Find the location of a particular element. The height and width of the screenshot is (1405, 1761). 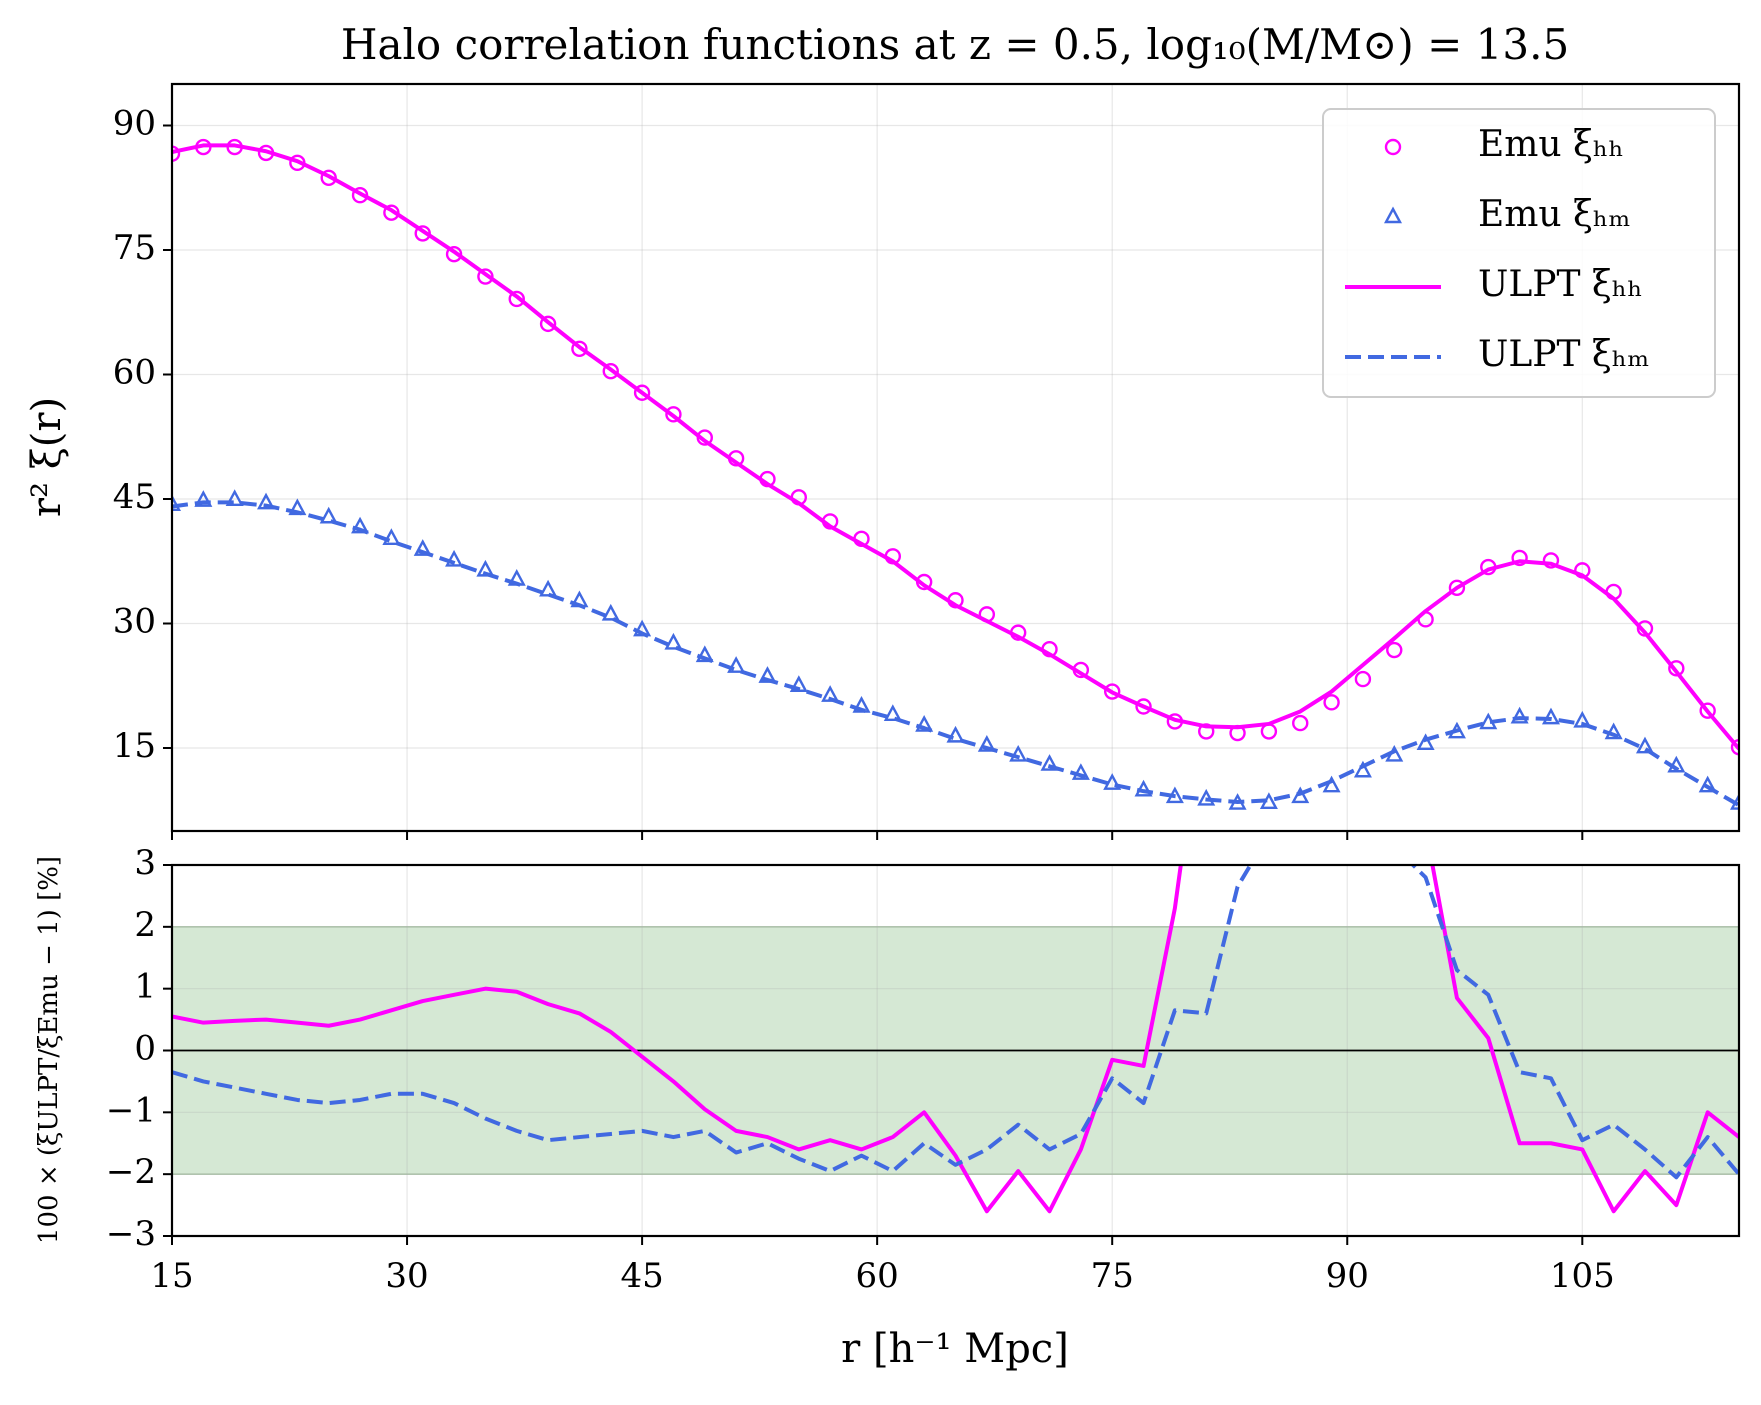

x-tick-label: 105 is located at coordinates (1582, 1276).